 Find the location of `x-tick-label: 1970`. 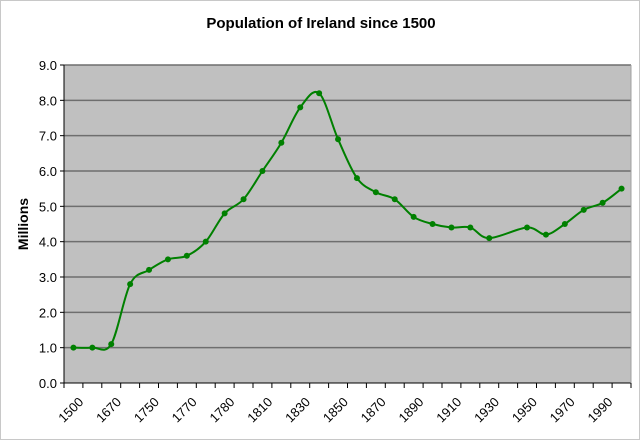

x-tick-label: 1970 is located at coordinates (562, 409).